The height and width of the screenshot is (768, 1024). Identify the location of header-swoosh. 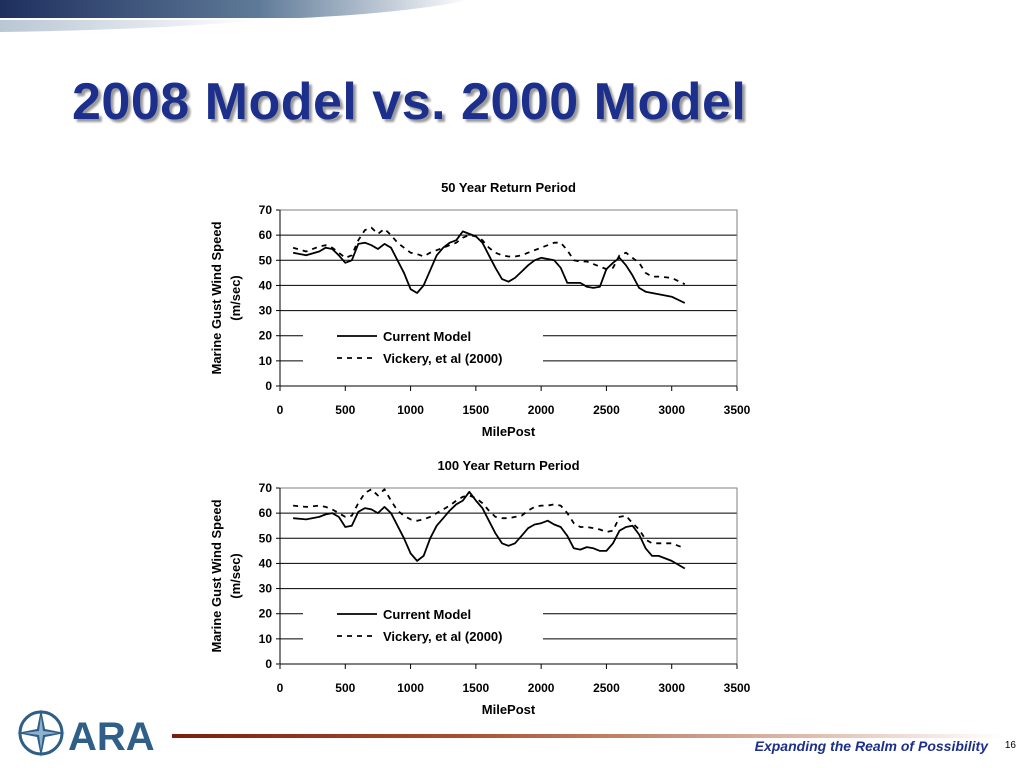
(235, 16).